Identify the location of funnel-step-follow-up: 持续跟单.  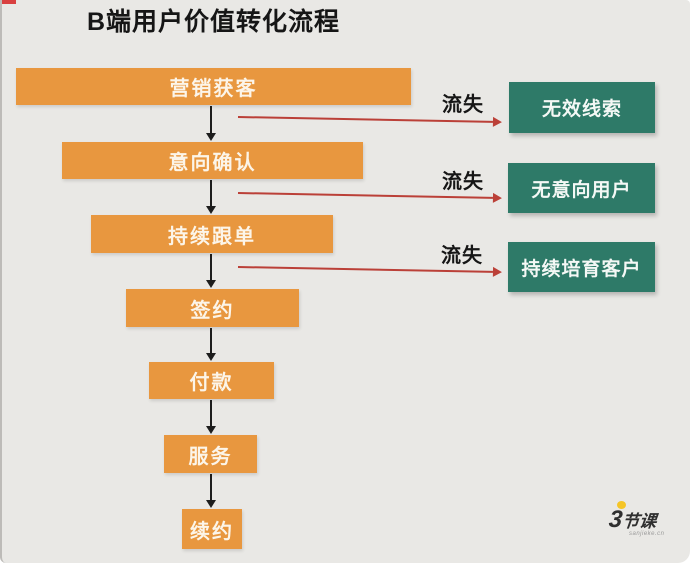
(212, 234).